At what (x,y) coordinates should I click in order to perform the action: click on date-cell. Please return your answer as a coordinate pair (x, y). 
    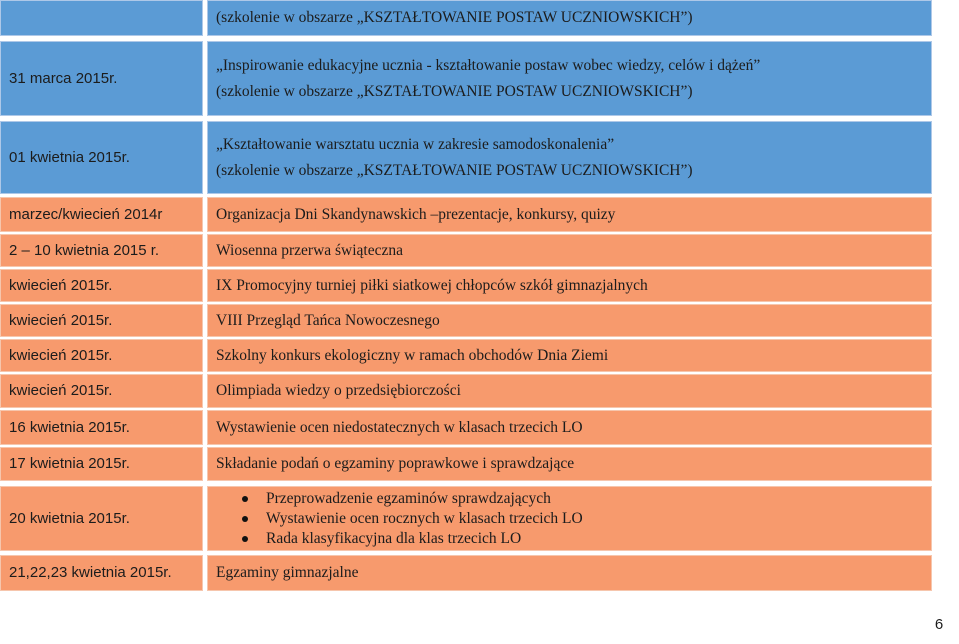
    Looking at the image, I should click on (101, 18).